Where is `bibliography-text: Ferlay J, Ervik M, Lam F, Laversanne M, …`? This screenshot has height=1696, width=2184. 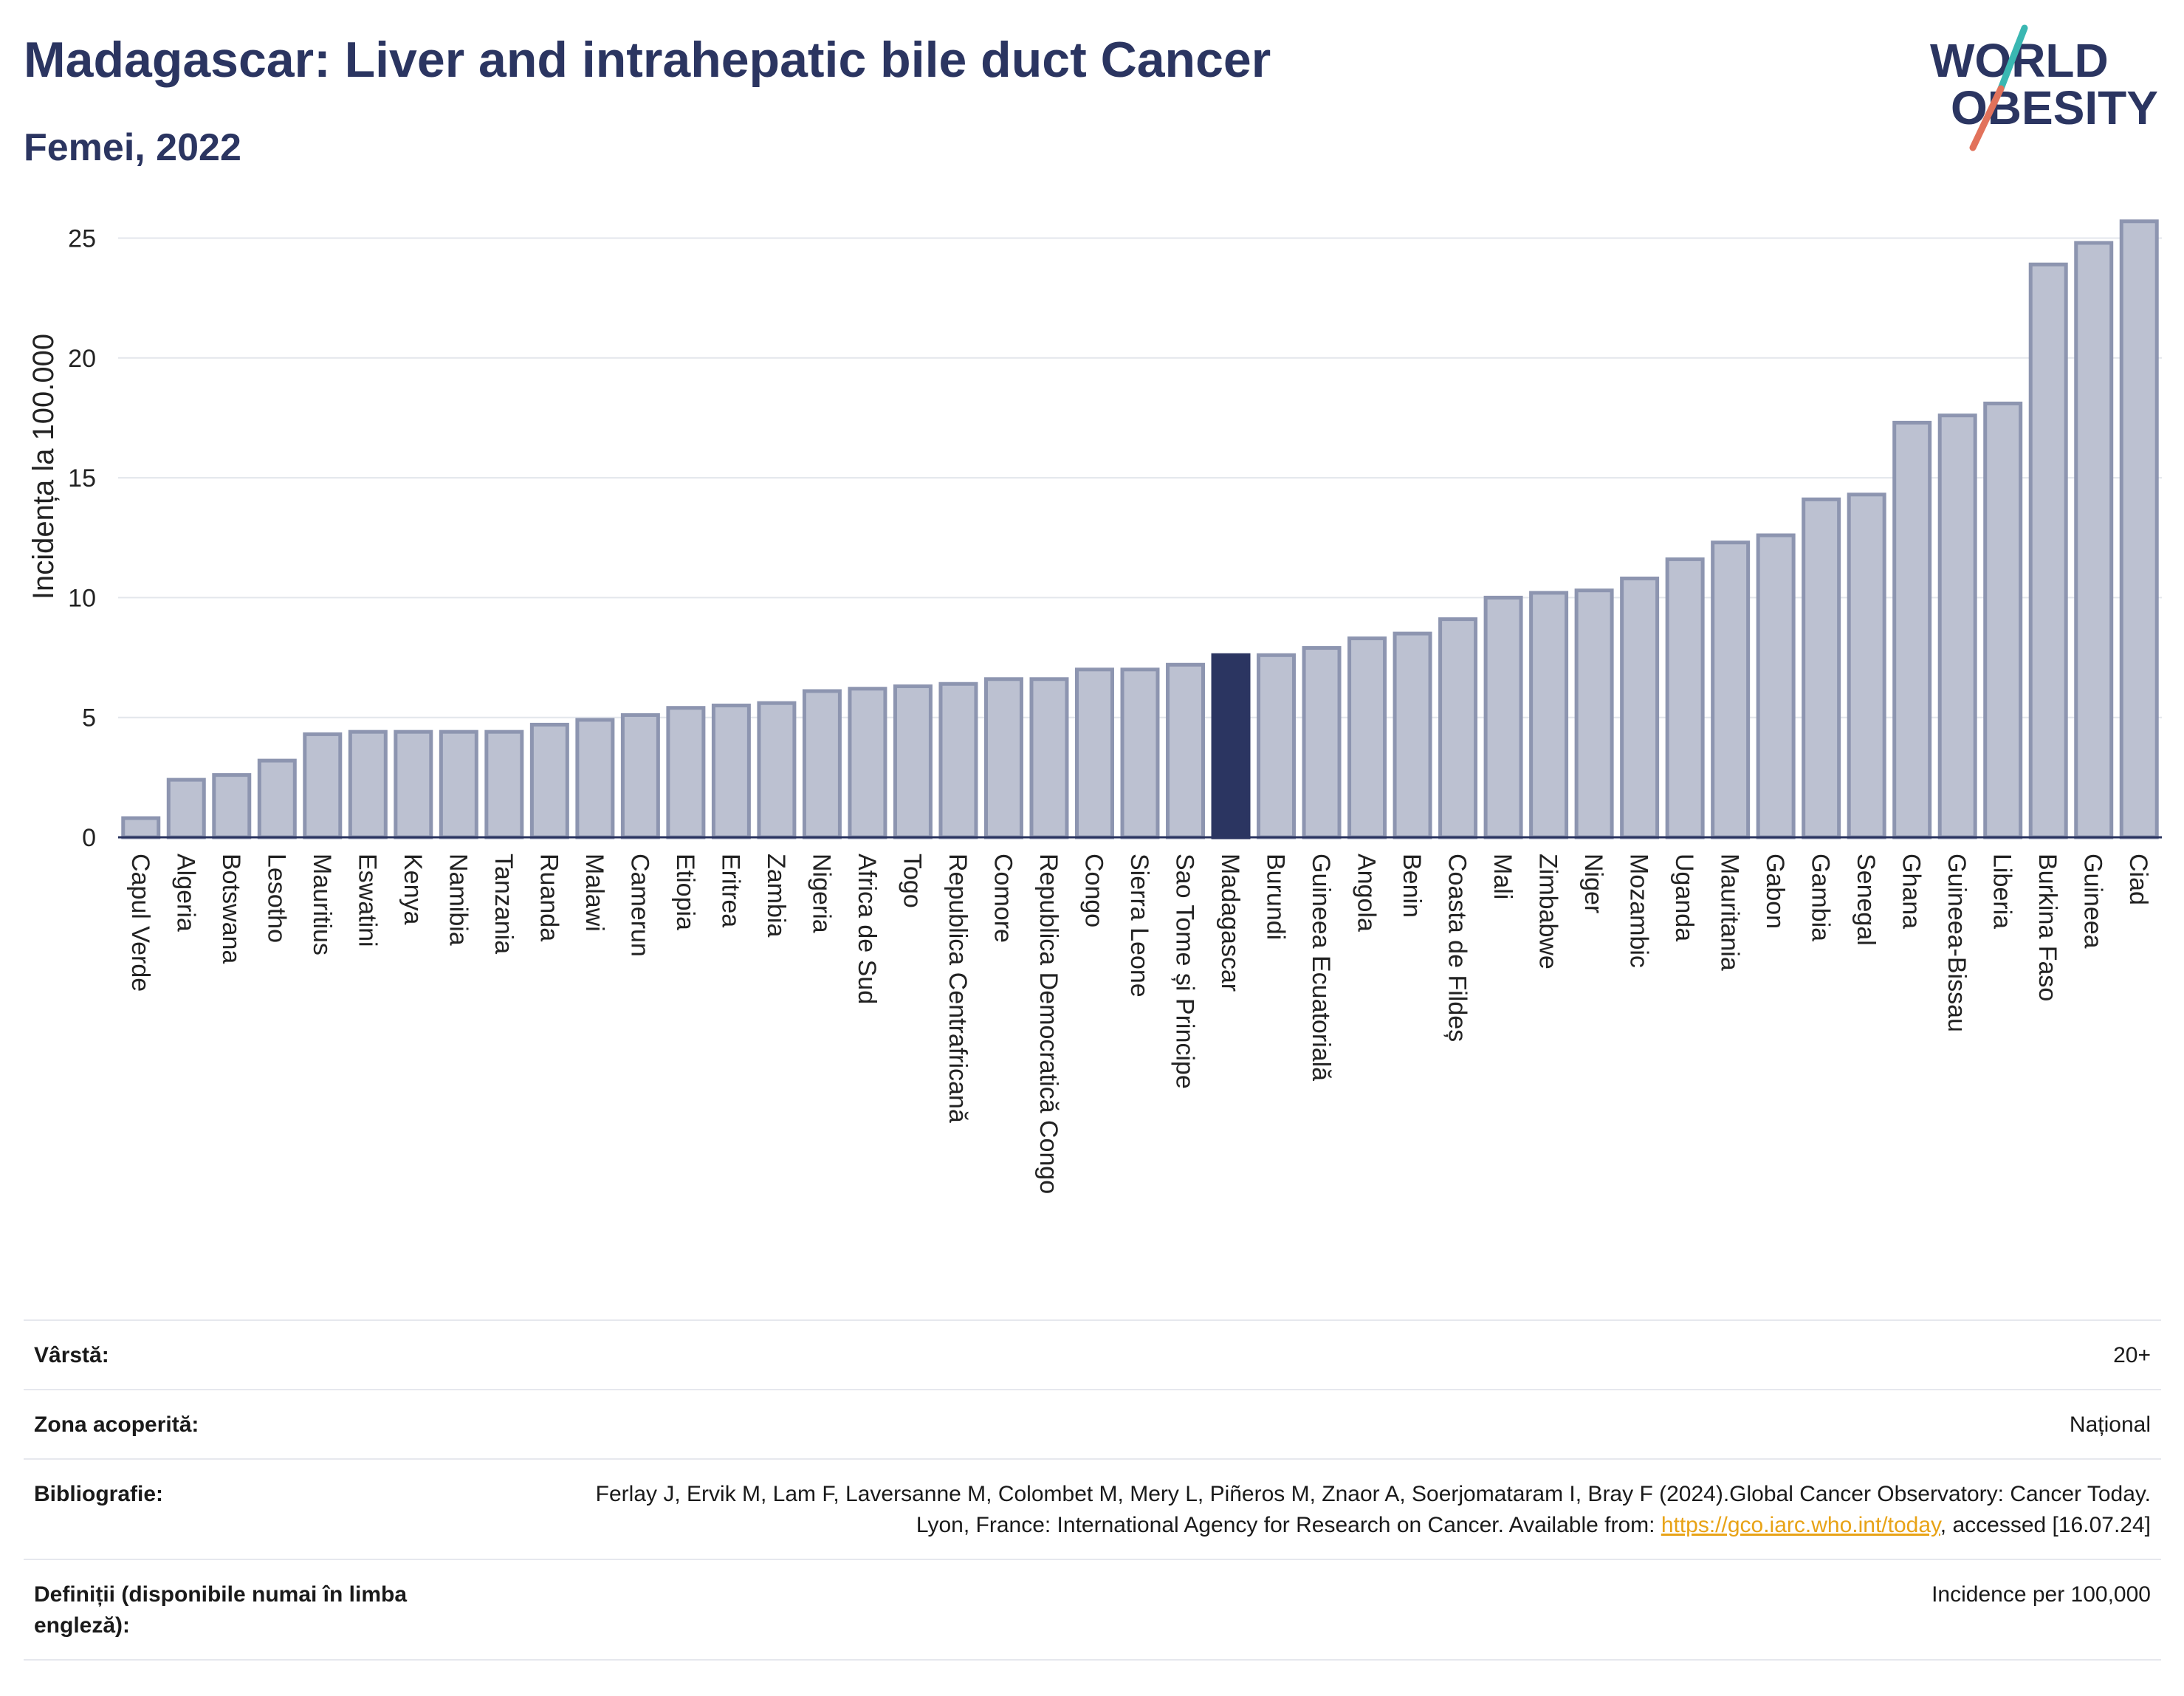 bibliography-text: Ferlay J, Ervik M, Lam F, Laversanne M, … is located at coordinates (1373, 1509).